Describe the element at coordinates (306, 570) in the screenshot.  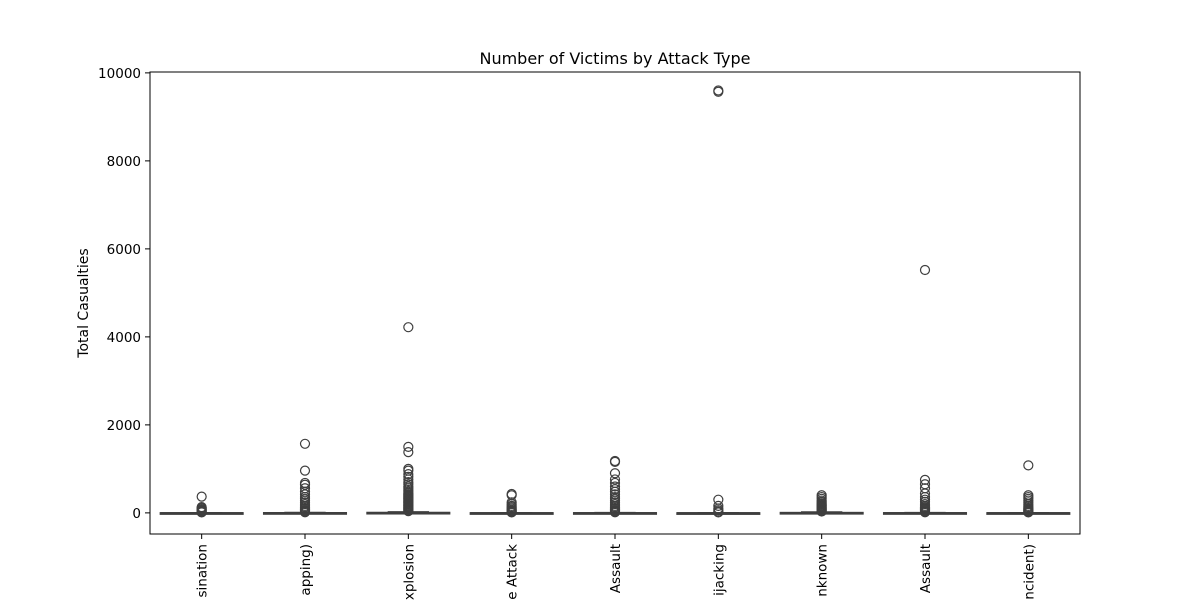
I see `x-tick-label: apping)` at that location.